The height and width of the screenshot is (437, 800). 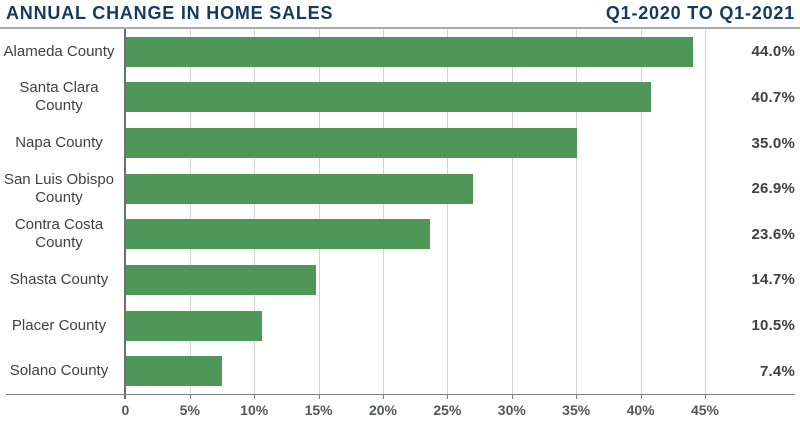 I want to click on value-label: 26.9%, so click(x=773, y=189).